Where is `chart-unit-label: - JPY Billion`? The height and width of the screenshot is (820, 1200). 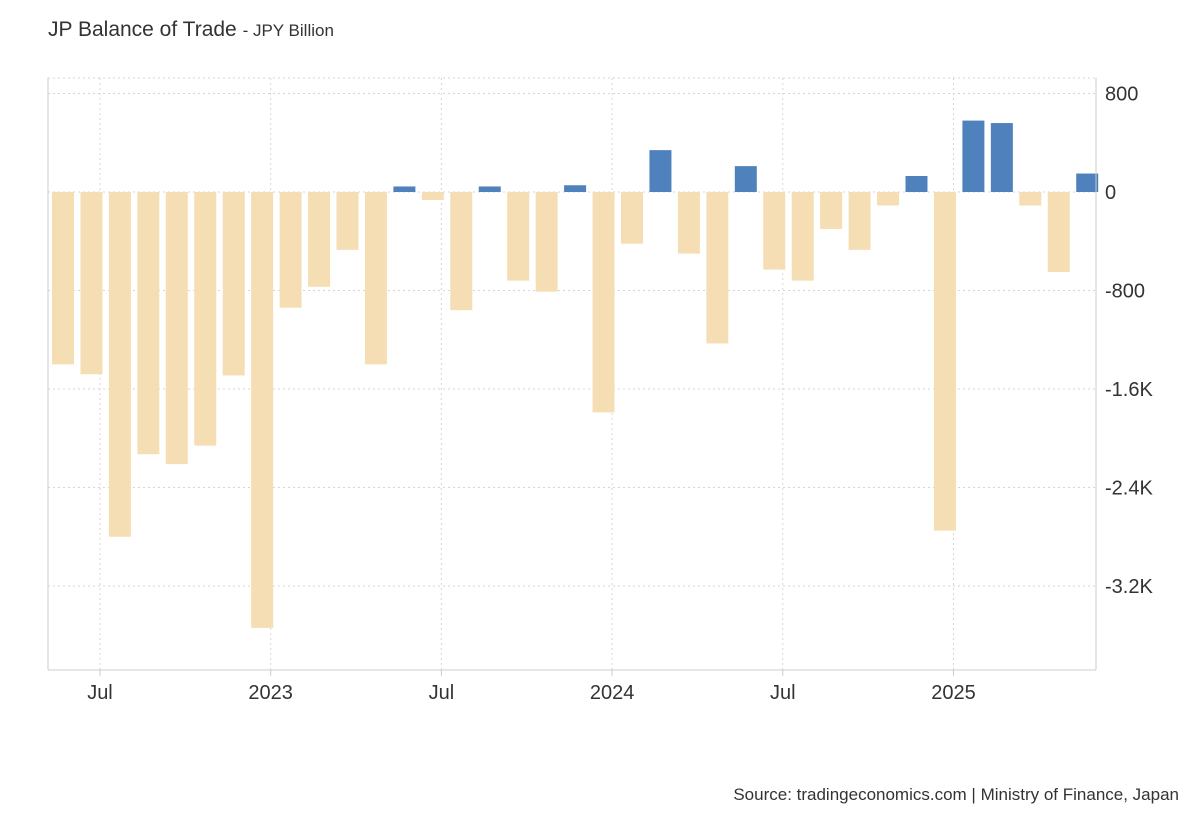 chart-unit-label: - JPY Billion is located at coordinates (288, 30).